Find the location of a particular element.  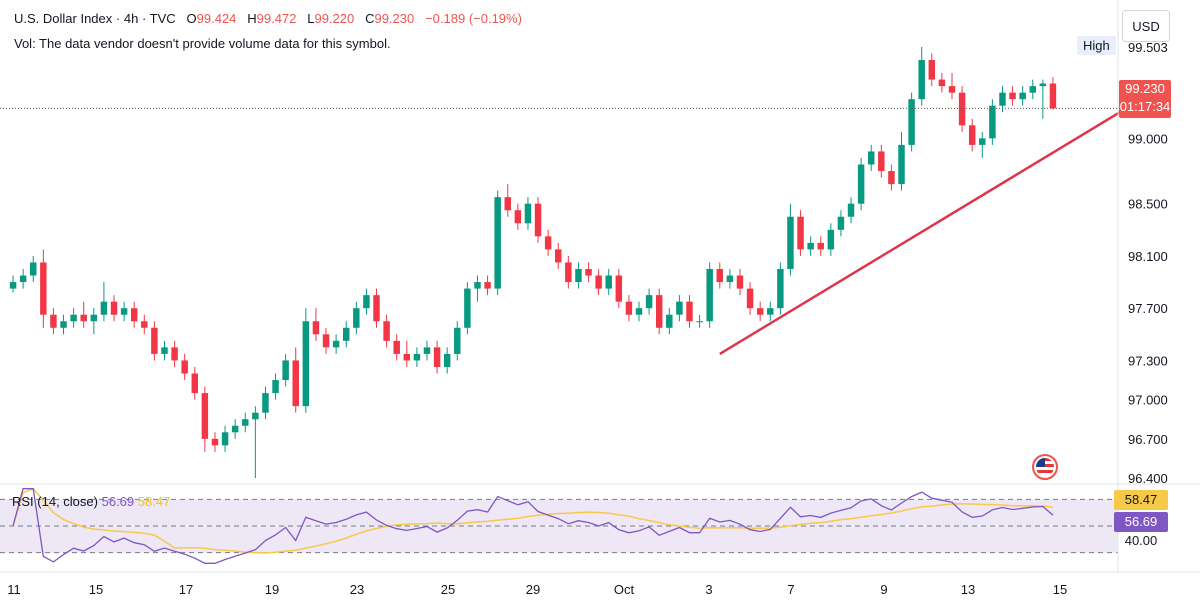

change-value: −0.189 (−0.19%) is located at coordinates (473, 18).